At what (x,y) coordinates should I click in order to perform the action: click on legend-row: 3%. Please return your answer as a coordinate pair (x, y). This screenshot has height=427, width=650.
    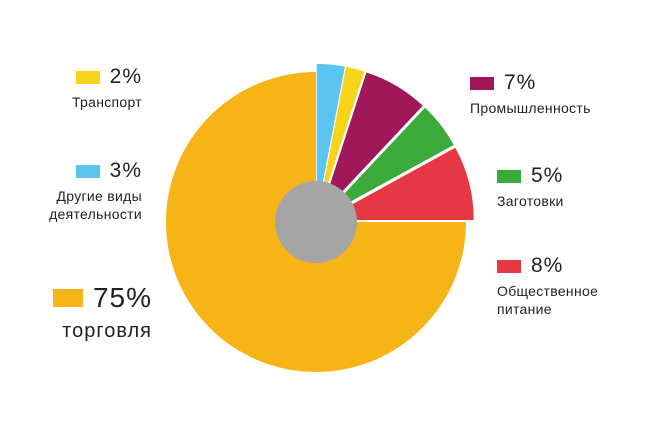
    Looking at the image, I should click on (82, 171).